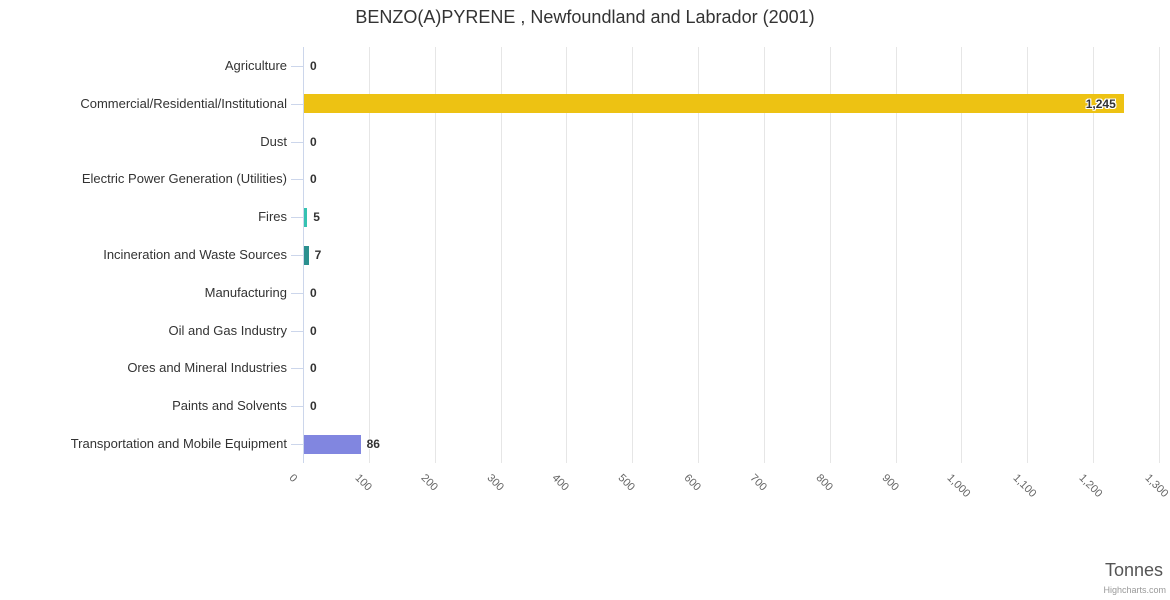 The height and width of the screenshot is (600, 1170). What do you see at coordinates (316, 217) in the screenshot?
I see `data-label: 5` at bounding box center [316, 217].